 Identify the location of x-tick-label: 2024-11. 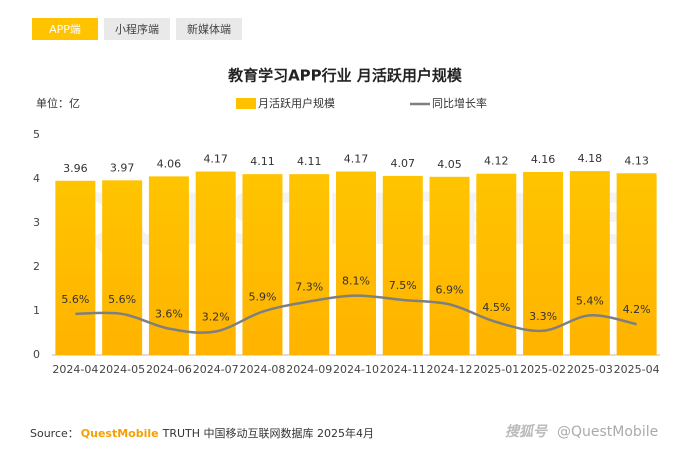
(403, 369).